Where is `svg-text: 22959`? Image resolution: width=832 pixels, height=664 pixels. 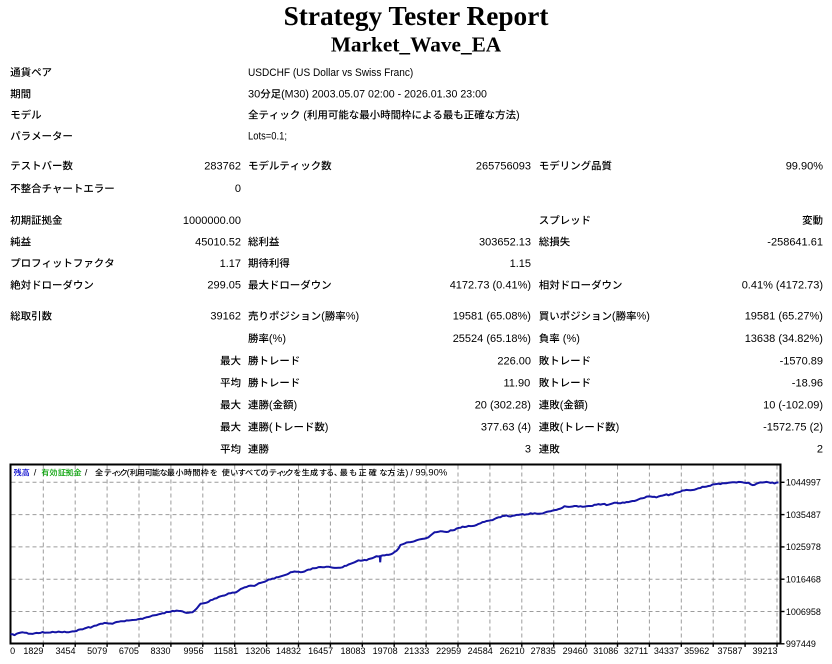
svg-text: 22959 is located at coordinates (448, 651).